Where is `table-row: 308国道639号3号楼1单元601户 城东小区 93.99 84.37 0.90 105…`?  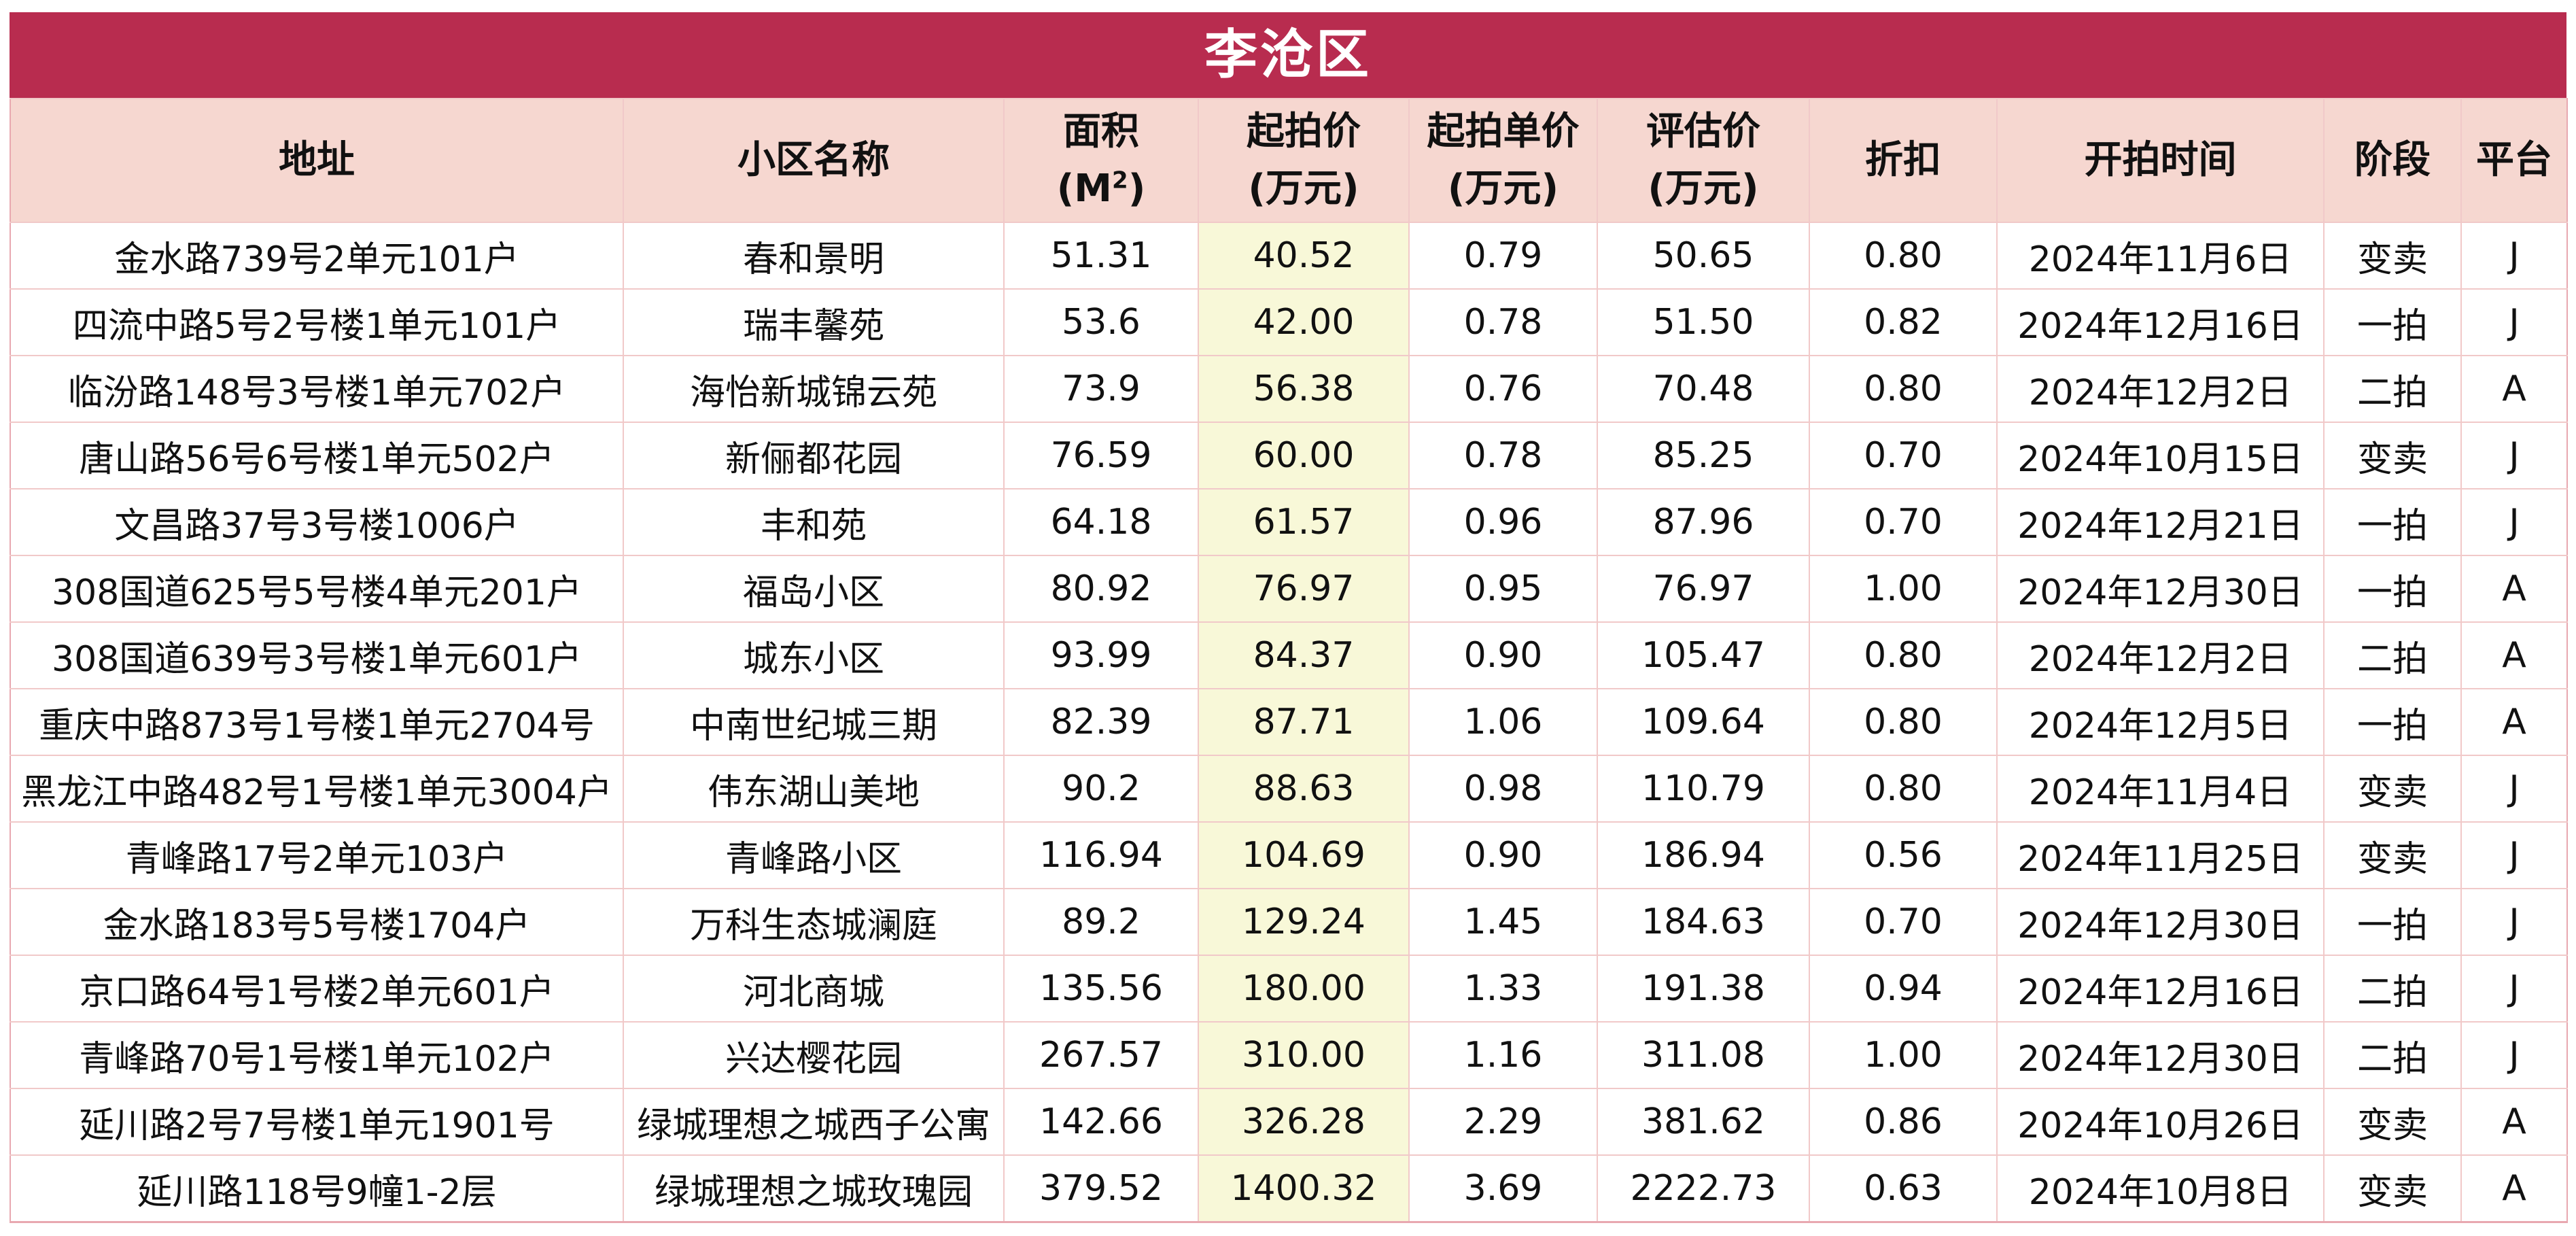
table-row: 308国道639号3号楼1单元601户 城东小区 93.99 84.37 0.90 105… is located at coordinates (1289, 655).